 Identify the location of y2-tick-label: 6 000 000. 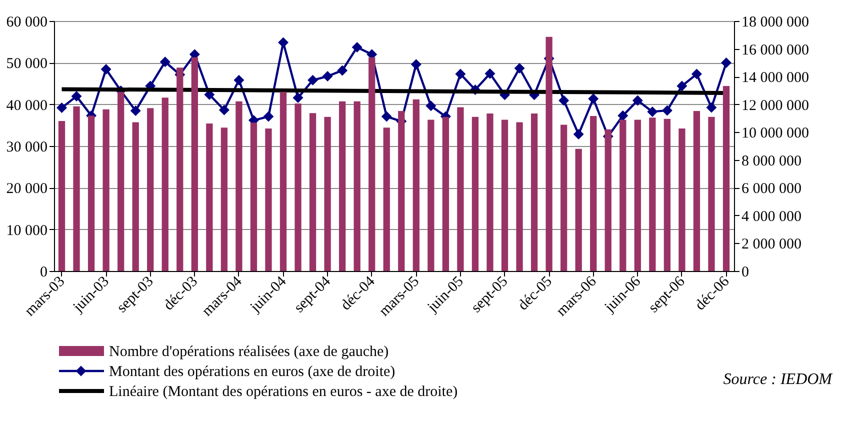
(772, 189).